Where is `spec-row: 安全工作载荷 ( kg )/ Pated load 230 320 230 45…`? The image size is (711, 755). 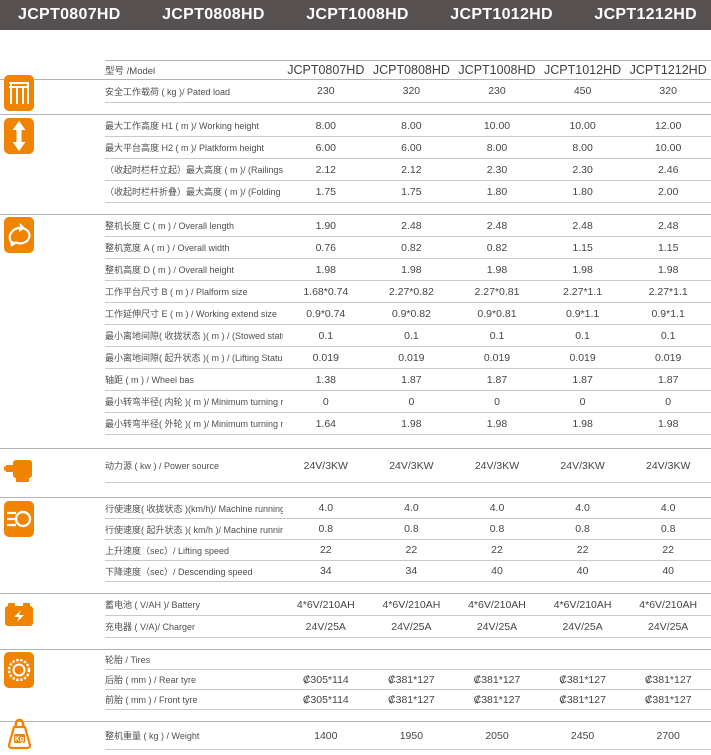 spec-row: 安全工作载荷 ( kg )/ Pated load 230 320 230 45… is located at coordinates (408, 91).